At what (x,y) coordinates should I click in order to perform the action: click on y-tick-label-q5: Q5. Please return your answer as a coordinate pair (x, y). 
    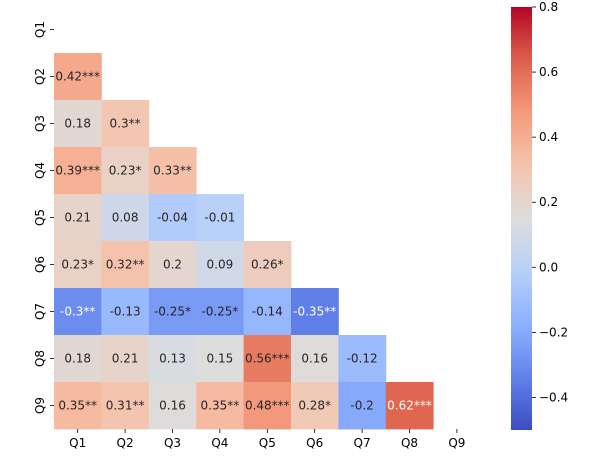
    Looking at the image, I should click on (40, 217).